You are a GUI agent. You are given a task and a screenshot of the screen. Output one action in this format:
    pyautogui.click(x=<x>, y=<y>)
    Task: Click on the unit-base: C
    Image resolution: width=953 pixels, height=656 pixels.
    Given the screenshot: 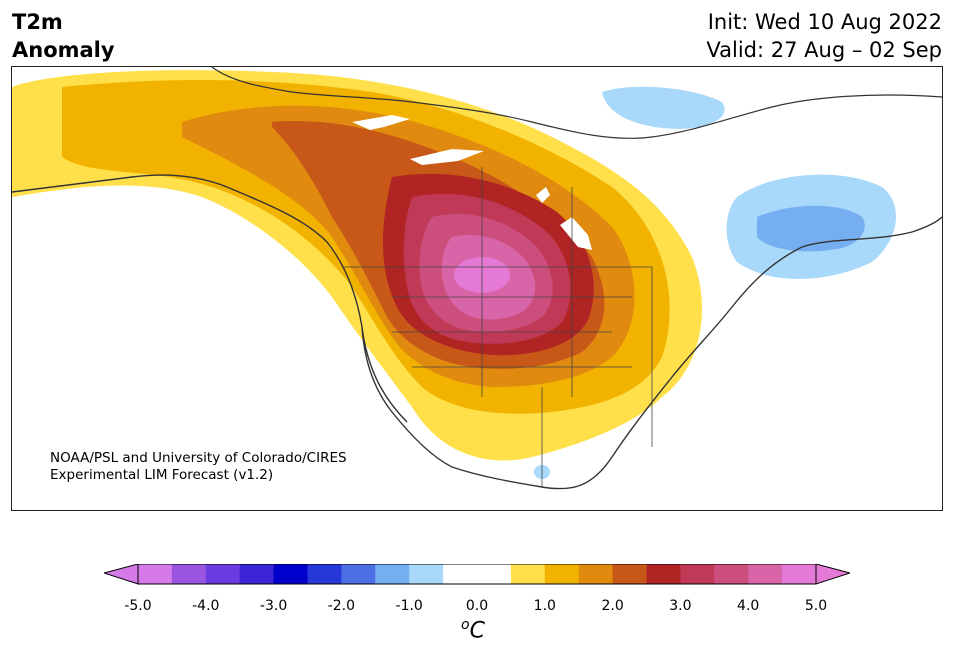 What is the action you would take?
    pyautogui.click(x=477, y=631)
    